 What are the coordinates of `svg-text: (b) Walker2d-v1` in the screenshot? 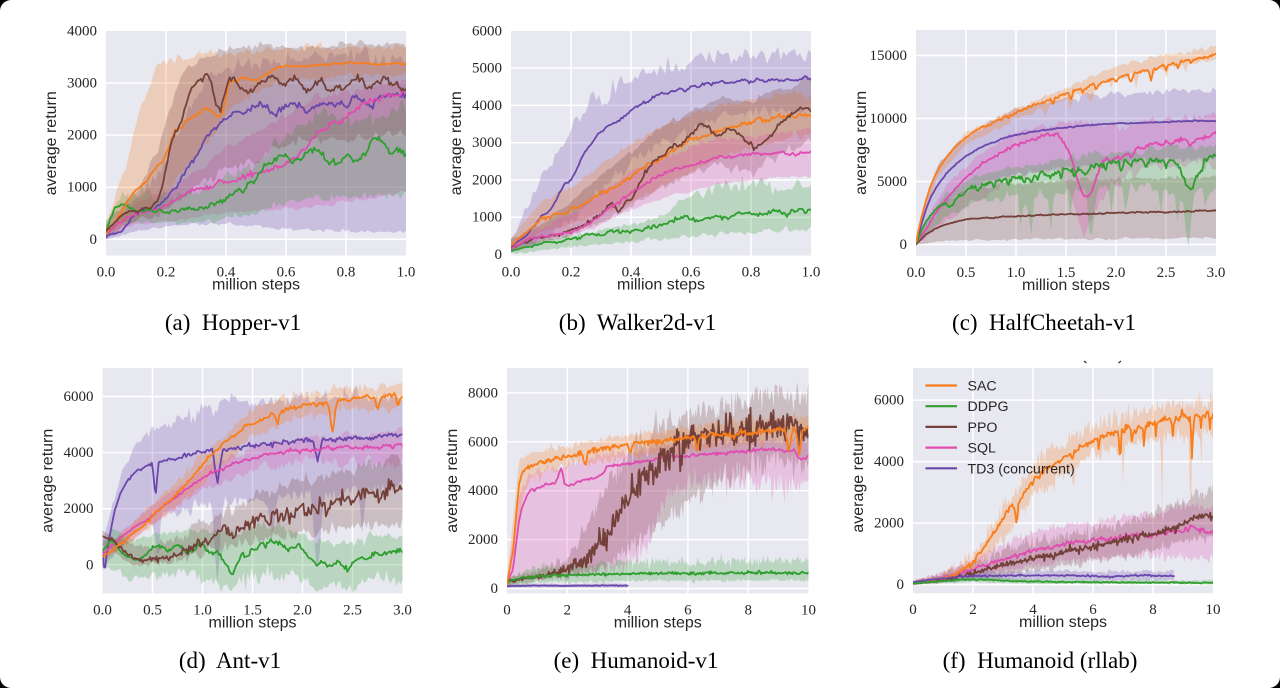 It's located at (637, 322).